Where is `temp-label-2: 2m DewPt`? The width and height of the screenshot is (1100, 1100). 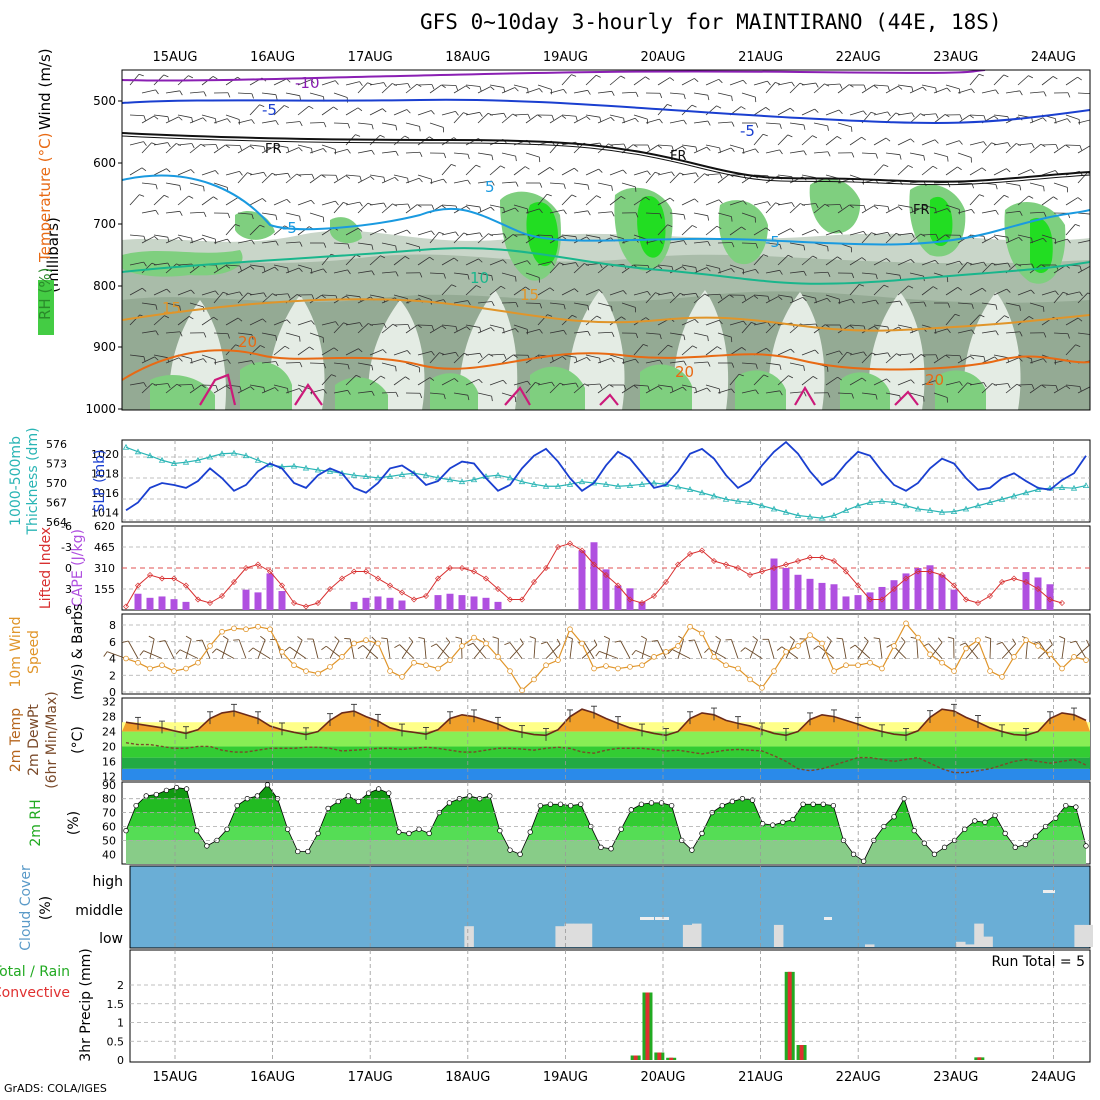
temp-label-2: 2m DewPt is located at coordinates (34, 740).